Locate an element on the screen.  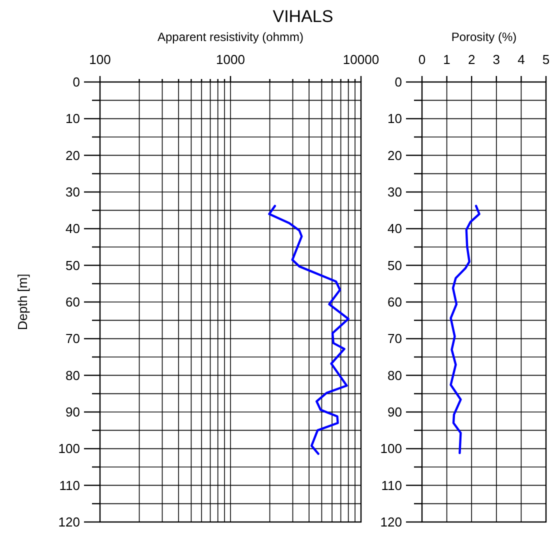
line-series is located at coordinates (465, 329).